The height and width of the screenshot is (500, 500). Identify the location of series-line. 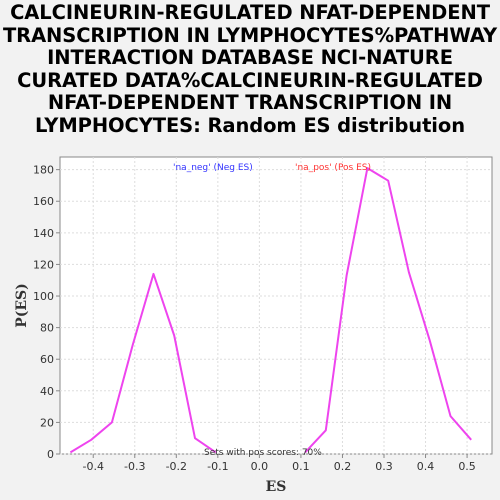
(143, 363).